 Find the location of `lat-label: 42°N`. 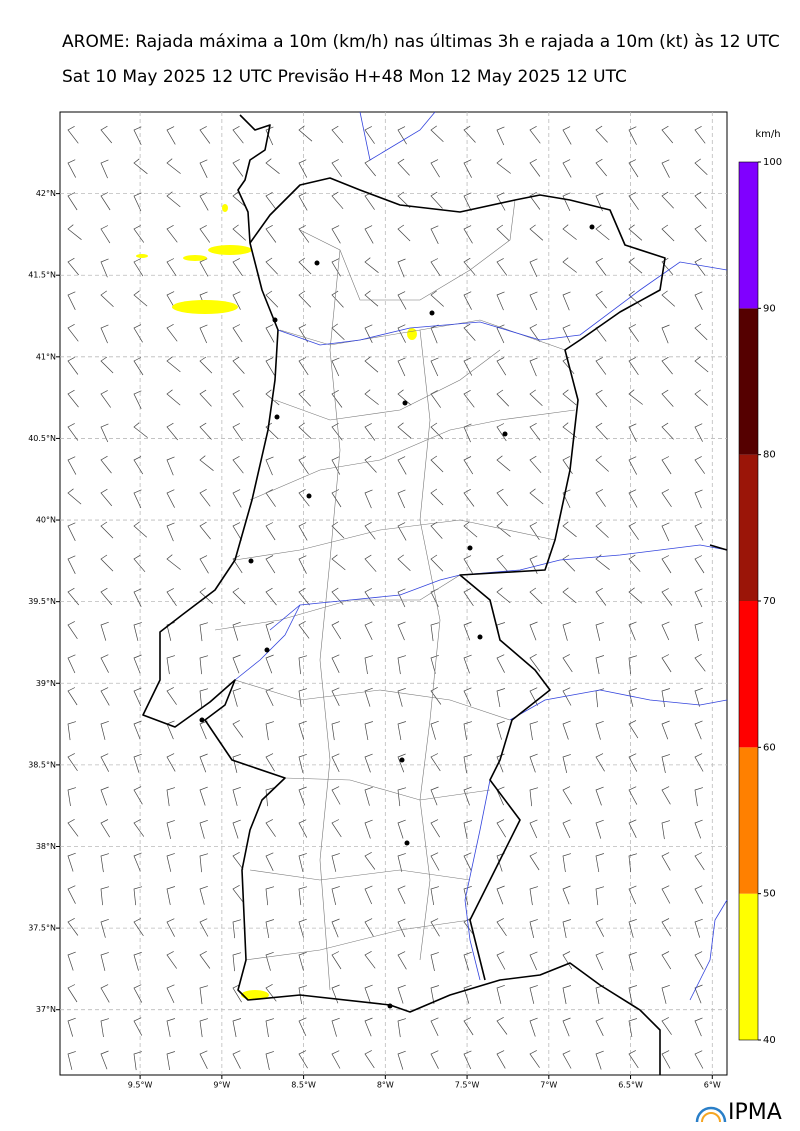

lat-label: 42°N is located at coordinates (46, 193).